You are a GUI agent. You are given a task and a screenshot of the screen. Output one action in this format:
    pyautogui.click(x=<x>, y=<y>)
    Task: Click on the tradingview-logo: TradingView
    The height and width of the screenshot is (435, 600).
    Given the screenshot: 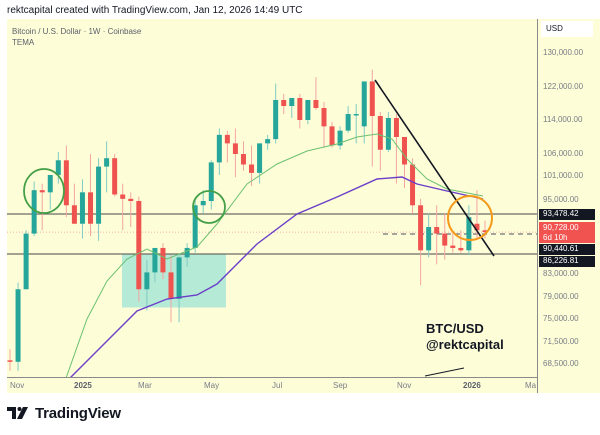 What is the action you would take?
    pyautogui.click(x=64, y=413)
    